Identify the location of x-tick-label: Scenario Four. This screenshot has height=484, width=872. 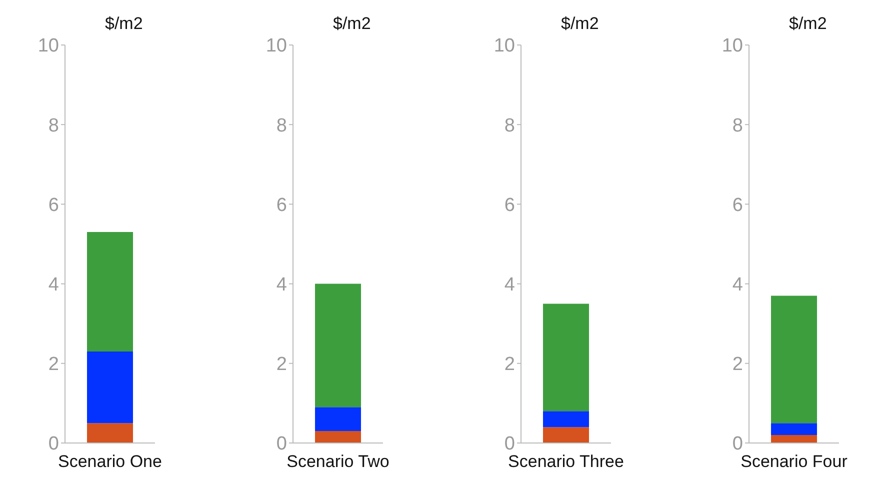
(794, 461).